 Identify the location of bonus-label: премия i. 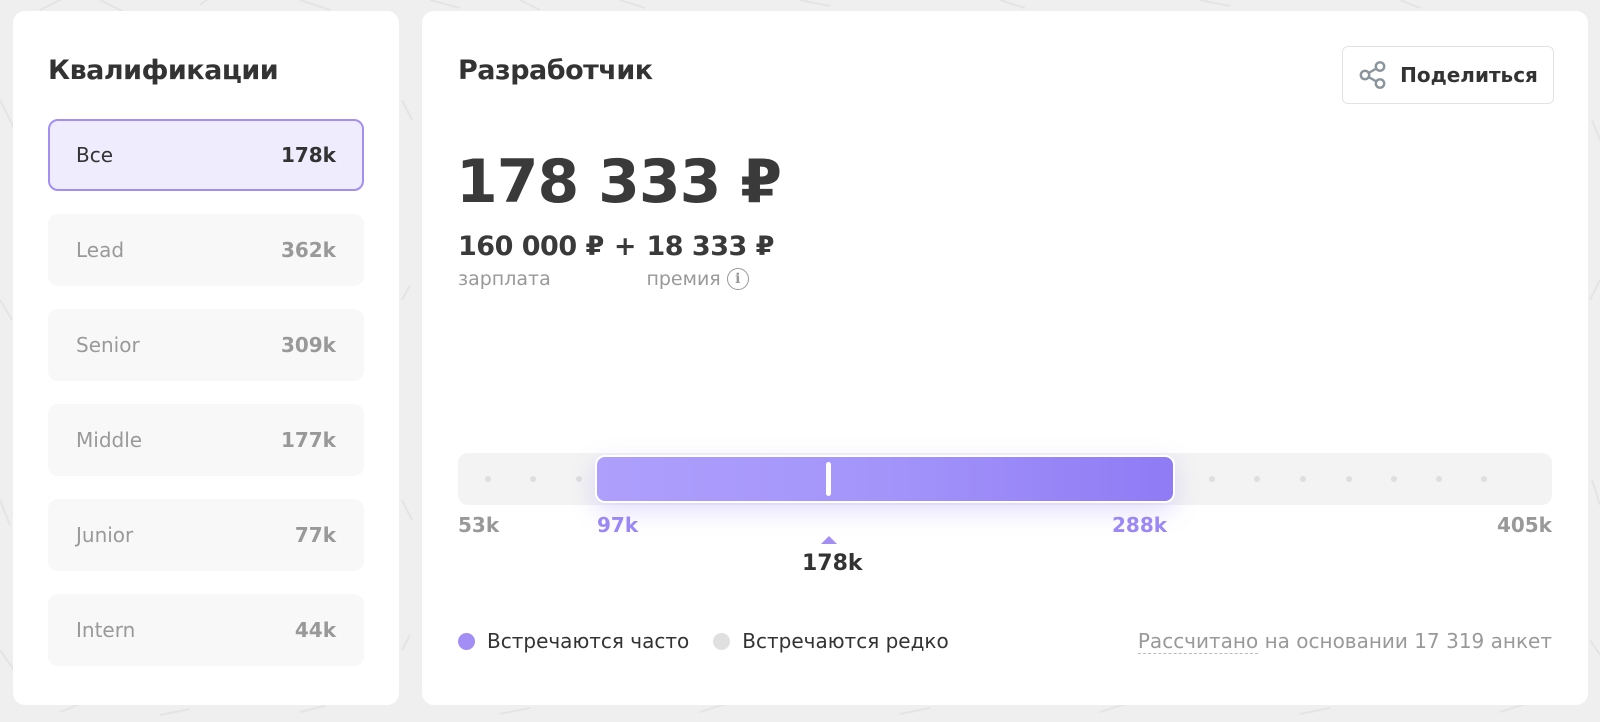
(710, 279).